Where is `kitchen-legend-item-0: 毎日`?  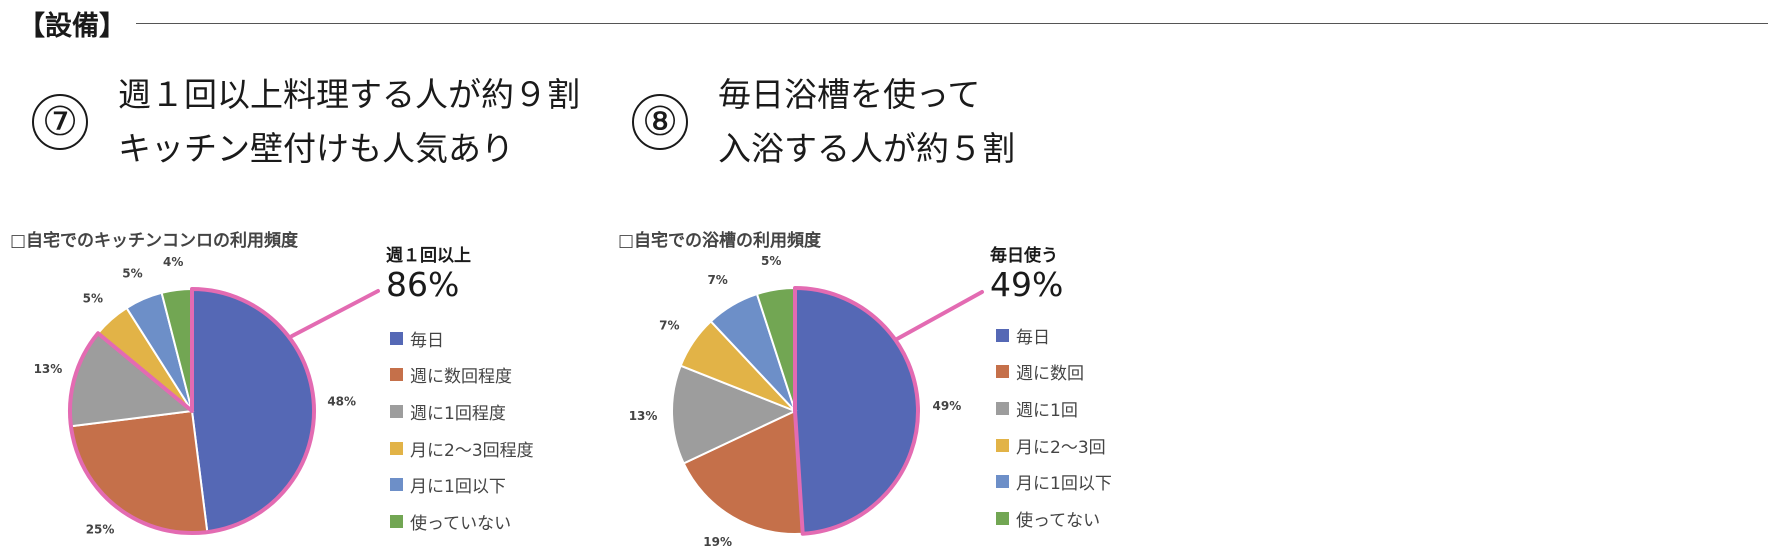
kitchen-legend-item-0: 毎日 is located at coordinates (462, 338).